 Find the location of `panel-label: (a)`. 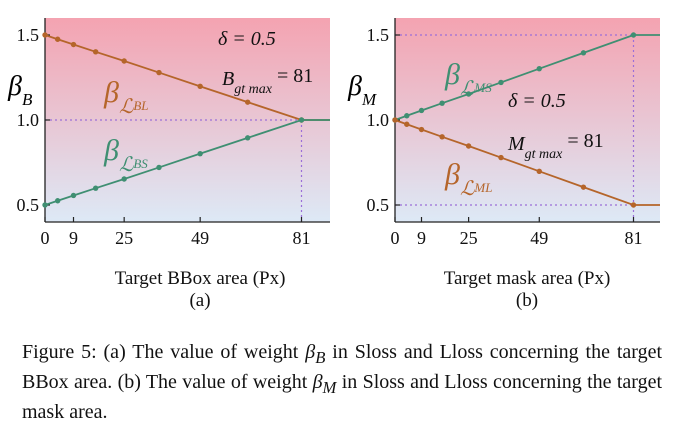

panel-label: (a) is located at coordinates (199, 300).